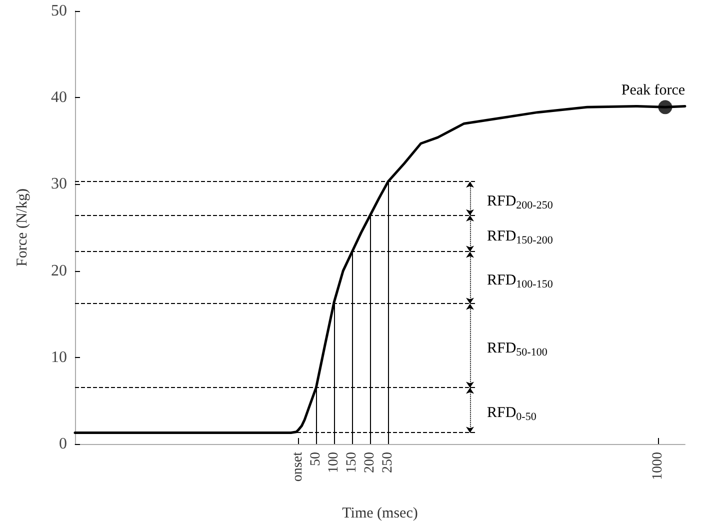 This screenshot has height=532, width=718. Describe the element at coordinates (334, 462) in the screenshot. I see `x-tick-label: 100` at that location.